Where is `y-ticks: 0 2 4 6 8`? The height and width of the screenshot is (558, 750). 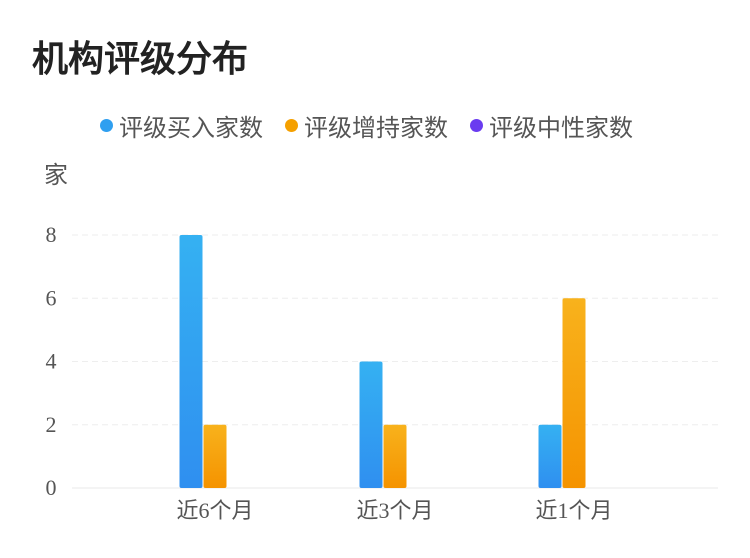 y-ticks: 0 2 4 6 8 is located at coordinates (51, 361).